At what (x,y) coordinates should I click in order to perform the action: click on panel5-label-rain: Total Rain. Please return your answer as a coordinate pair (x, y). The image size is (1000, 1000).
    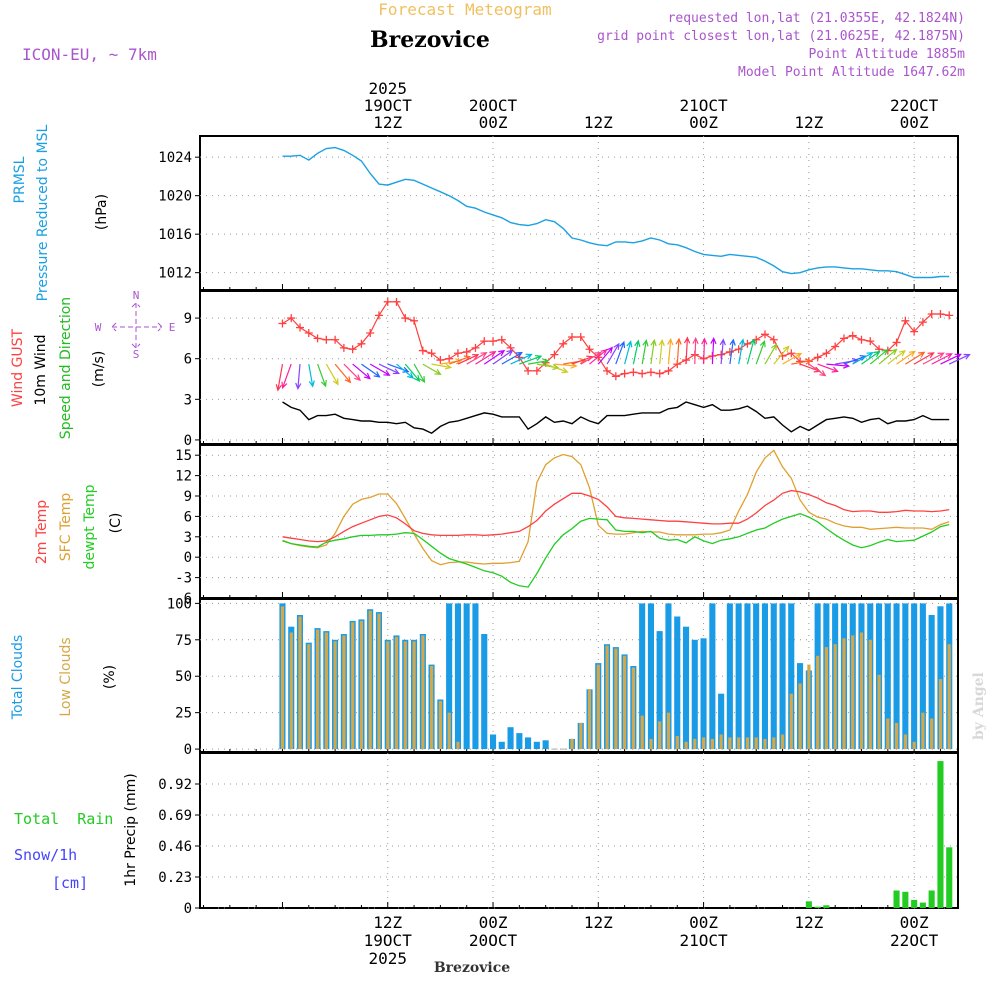
    Looking at the image, I should click on (63, 819).